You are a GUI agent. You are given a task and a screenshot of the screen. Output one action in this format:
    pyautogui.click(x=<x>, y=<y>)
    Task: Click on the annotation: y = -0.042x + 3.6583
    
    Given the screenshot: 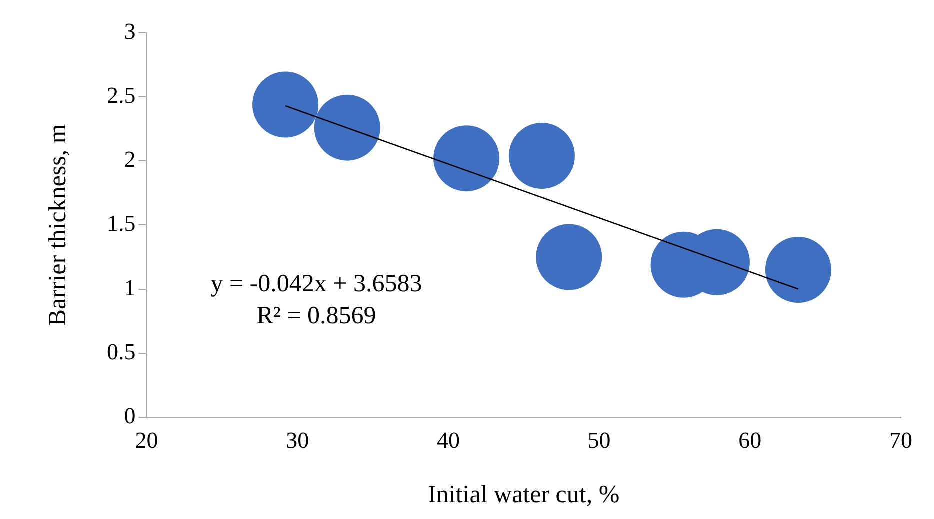 What is the action you would take?
    pyautogui.click(x=316, y=284)
    